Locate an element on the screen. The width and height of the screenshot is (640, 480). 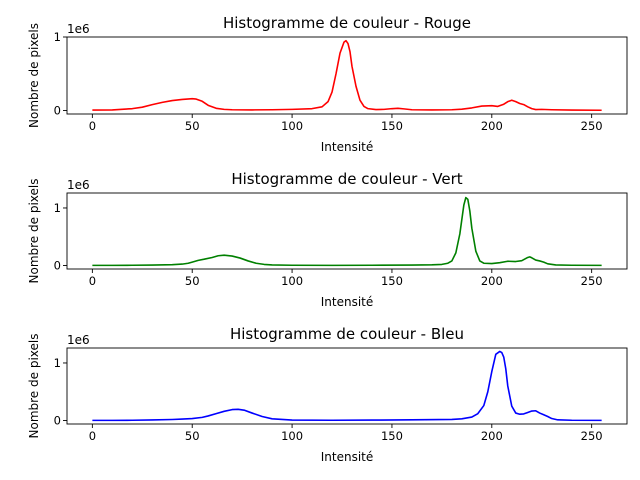
plot-frame-rouge is located at coordinates (347, 75).